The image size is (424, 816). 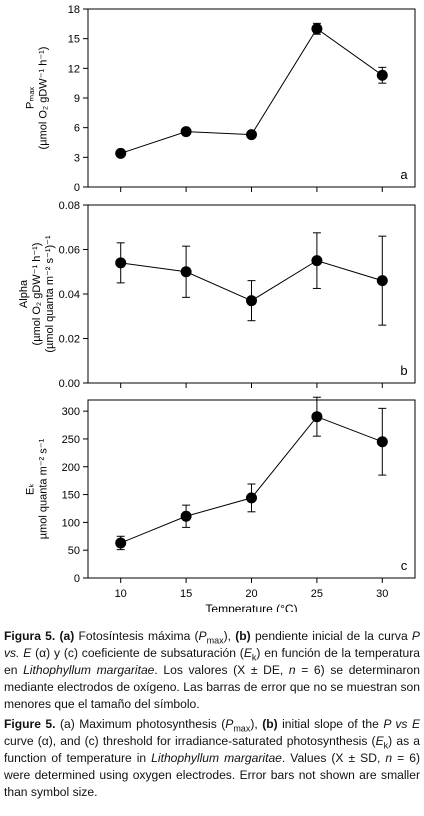 What do you see at coordinates (330, 724) in the screenshot?
I see `caption-text: initial slope of the` at bounding box center [330, 724].